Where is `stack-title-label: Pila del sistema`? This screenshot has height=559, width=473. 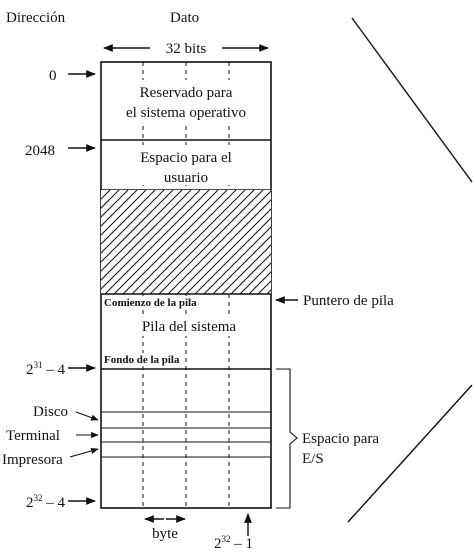
stack-title-label: Pila del sistema is located at coordinates (189, 327).